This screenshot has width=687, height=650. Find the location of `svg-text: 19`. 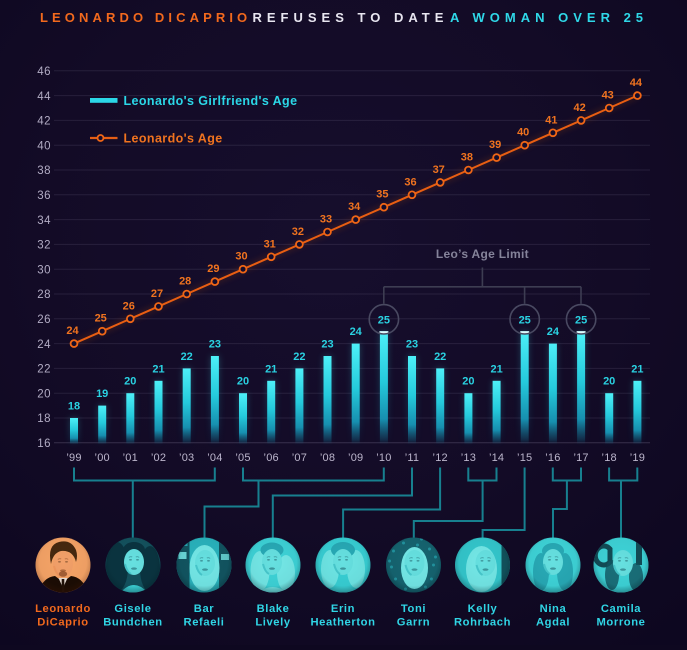

svg-text: 19 is located at coordinates (102, 394).